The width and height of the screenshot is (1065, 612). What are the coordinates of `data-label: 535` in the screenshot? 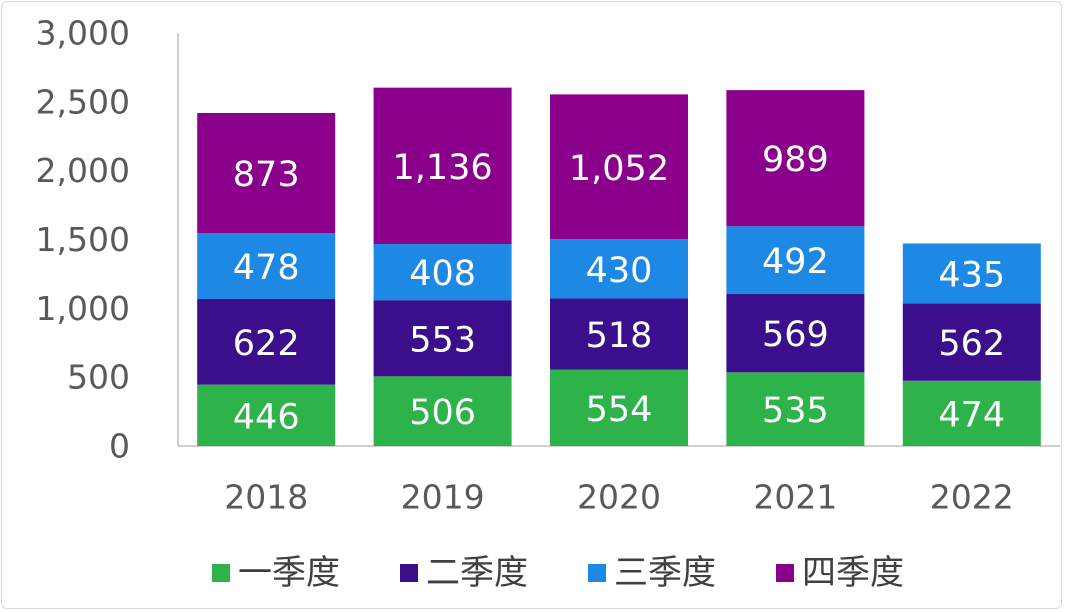 It's located at (795, 411).